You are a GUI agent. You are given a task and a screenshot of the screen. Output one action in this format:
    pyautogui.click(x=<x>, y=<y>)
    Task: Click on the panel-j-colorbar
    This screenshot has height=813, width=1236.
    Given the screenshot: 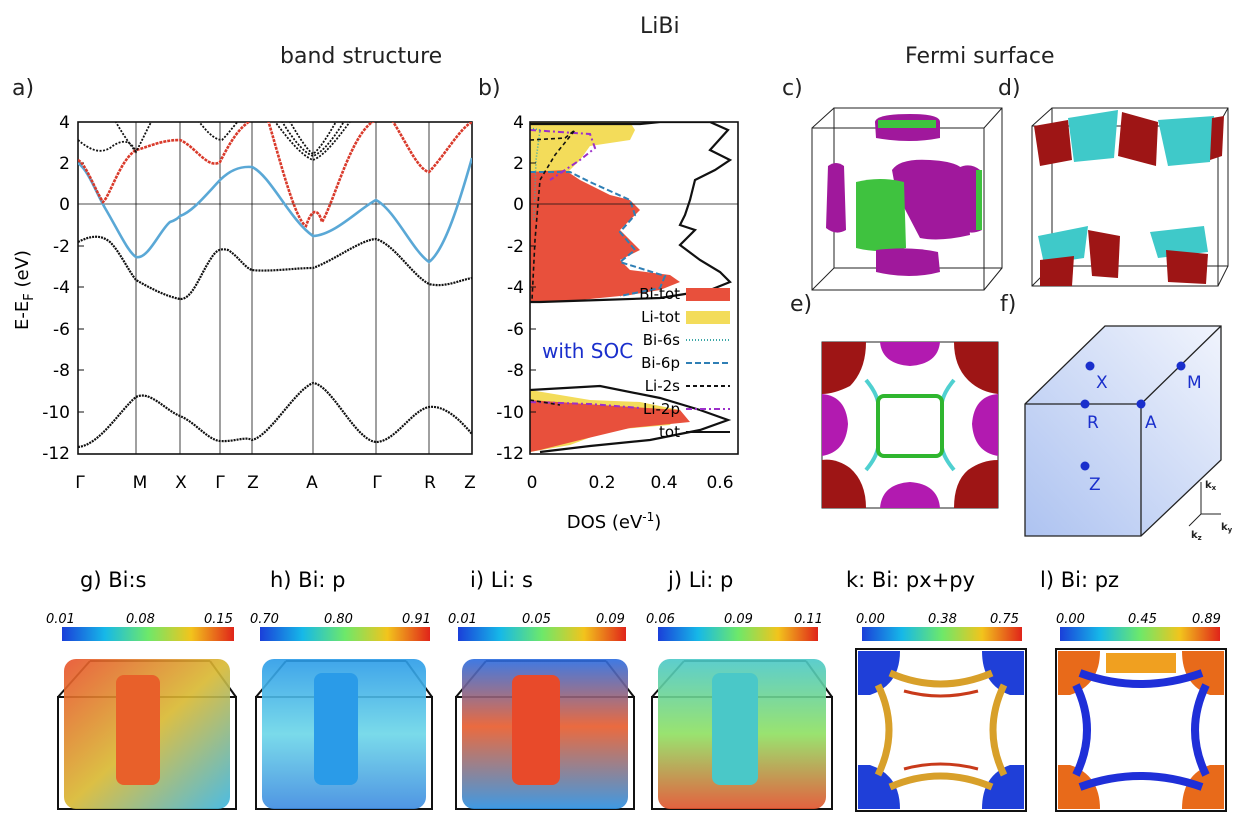 What is the action you would take?
    pyautogui.click(x=738, y=634)
    